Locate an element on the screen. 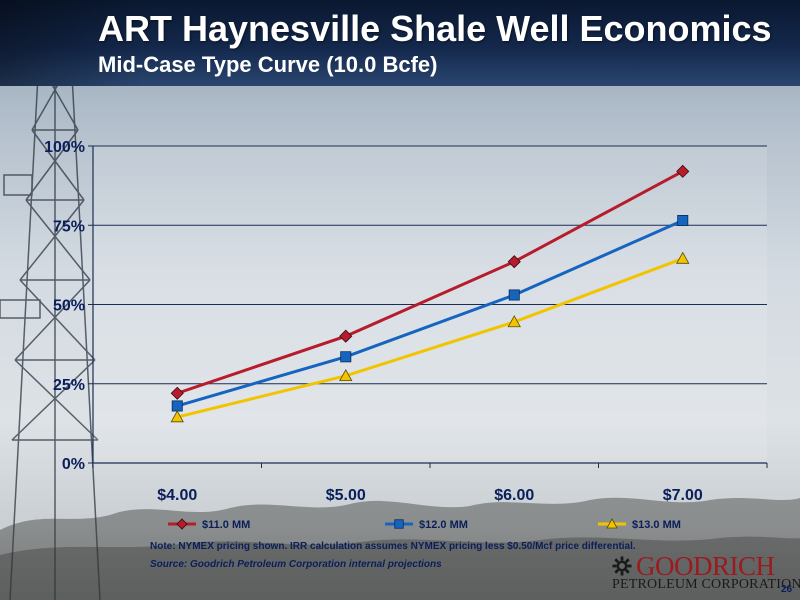 Image resolution: width=800 pixels, height=600 pixels. legend-label: $13.0 MM is located at coordinates (656, 525).